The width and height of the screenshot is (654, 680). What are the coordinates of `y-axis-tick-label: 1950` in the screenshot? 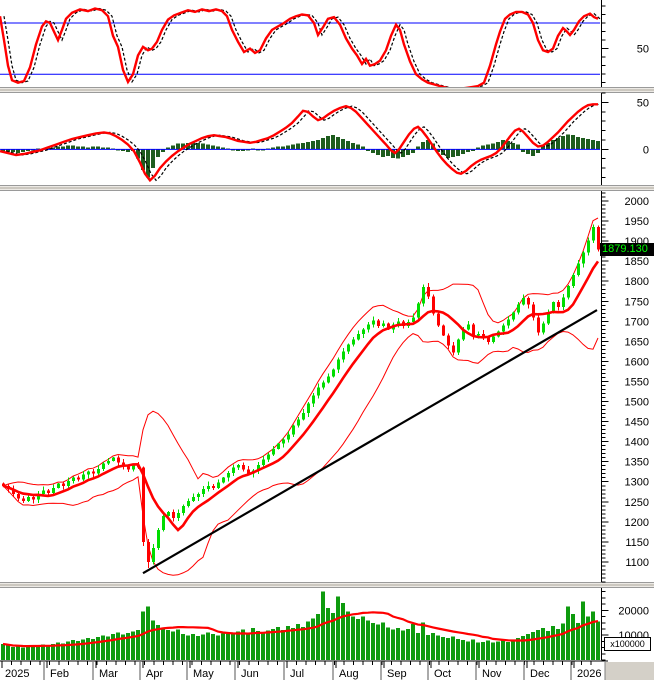 It's located at (637, 222).